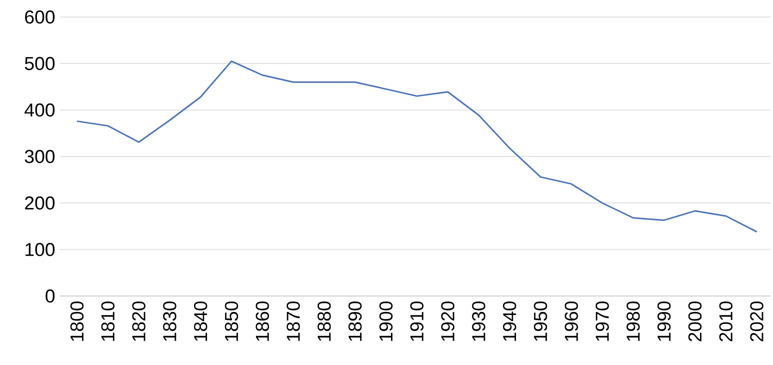 This screenshot has width=773, height=365. I want to click on y-tick-label: 100, so click(40, 249).